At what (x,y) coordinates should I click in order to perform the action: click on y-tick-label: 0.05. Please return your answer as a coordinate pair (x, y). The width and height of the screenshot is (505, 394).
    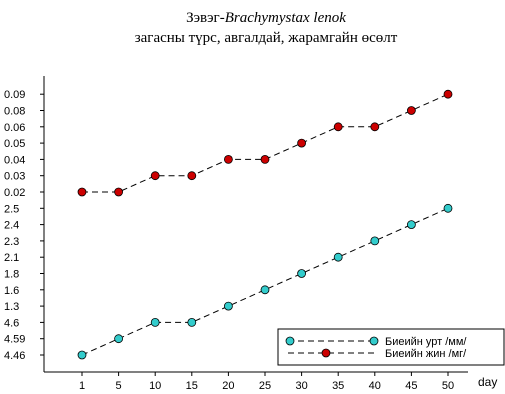
    Looking at the image, I should click on (14, 144).